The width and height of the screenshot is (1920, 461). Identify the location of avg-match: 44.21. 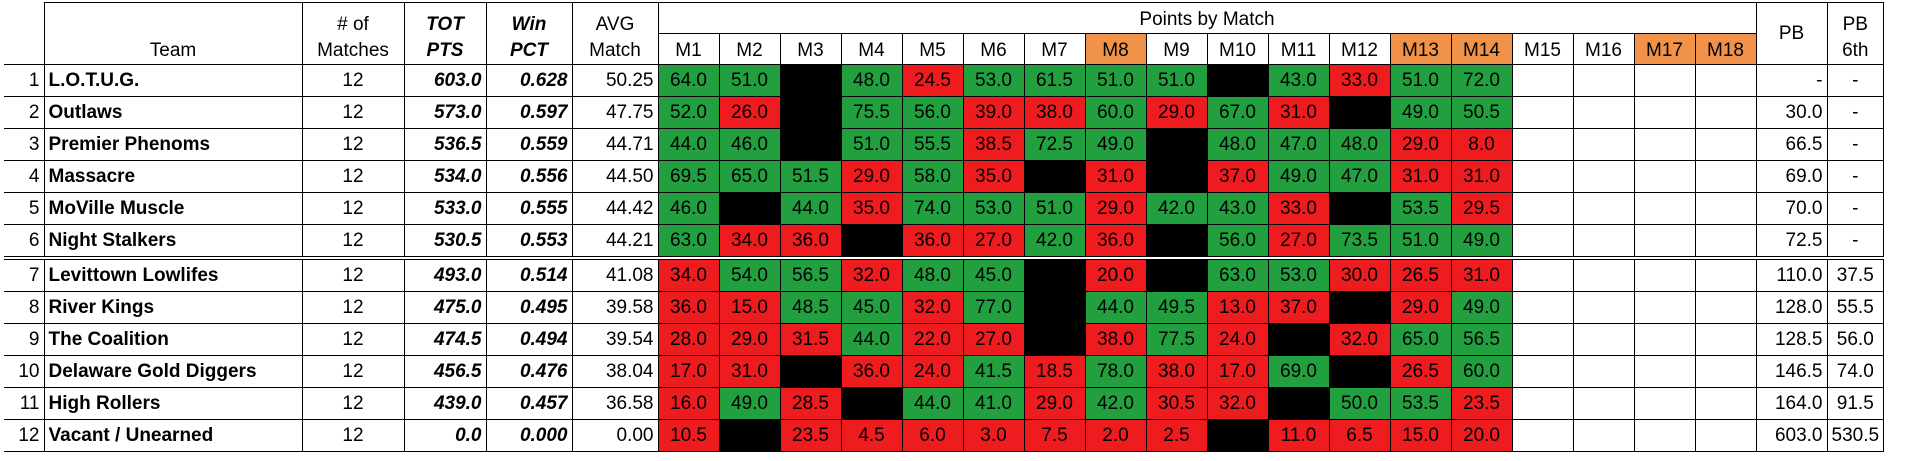
(615, 241).